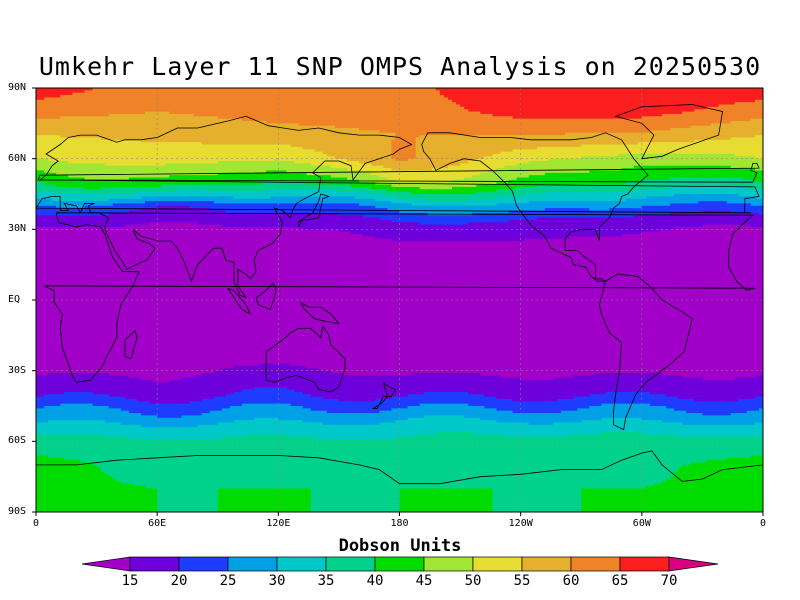 The image size is (800, 600). Describe the element at coordinates (641, 523) in the screenshot. I see `lon-label: 60W` at that location.